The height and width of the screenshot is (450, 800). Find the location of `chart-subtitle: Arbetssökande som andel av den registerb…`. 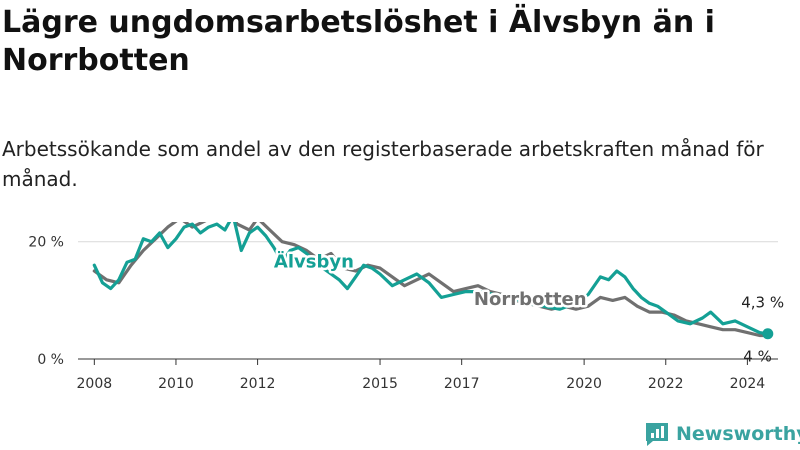

chart-subtitle: Arbetssökande som andel av den registerb… is located at coordinates (383, 164).